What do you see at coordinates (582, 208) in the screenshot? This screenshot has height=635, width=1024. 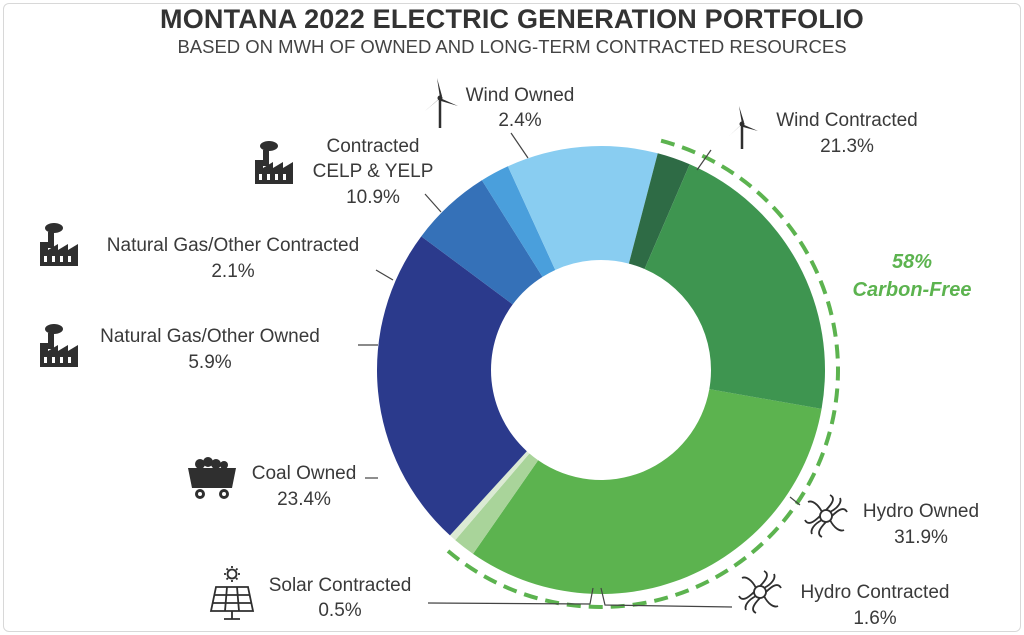 I see `slice-contracted-celp-yelp` at bounding box center [582, 208].